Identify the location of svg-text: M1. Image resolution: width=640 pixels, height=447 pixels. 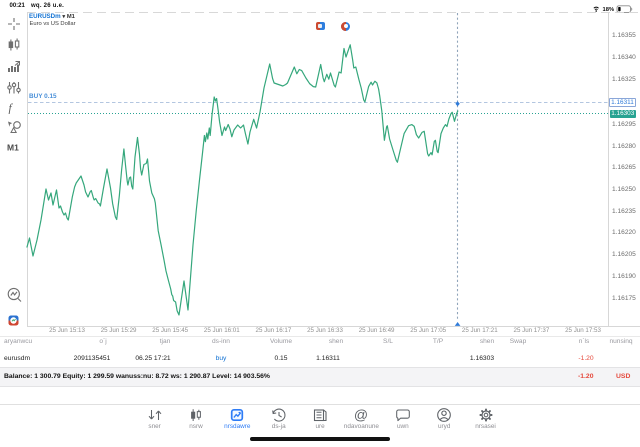
(13, 148).